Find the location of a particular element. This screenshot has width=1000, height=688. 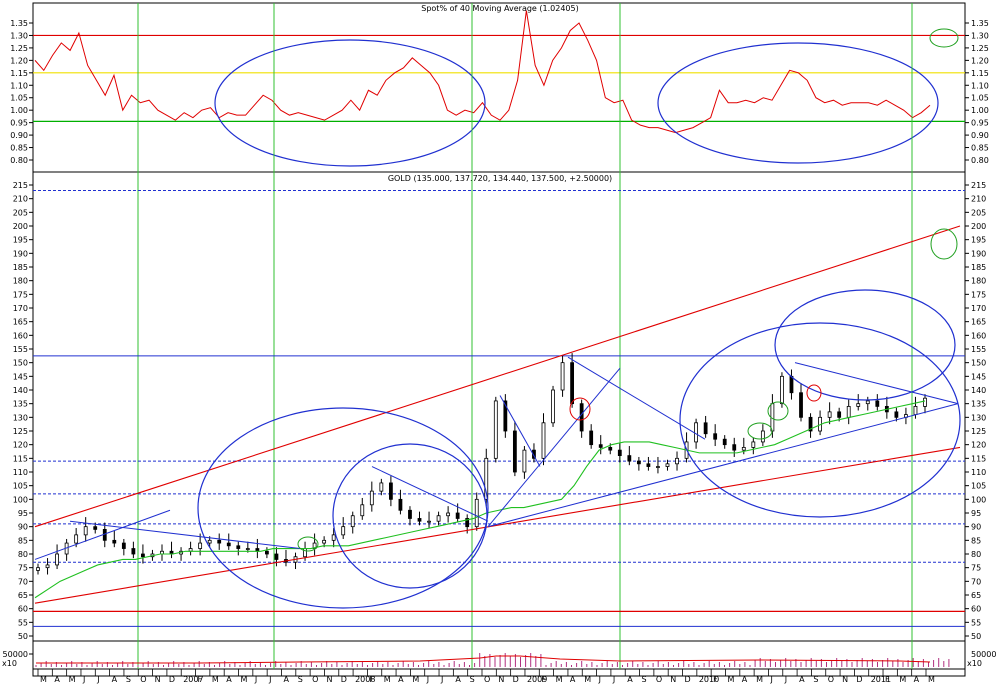

main-ytick-label-right: 70 is located at coordinates (976, 581).